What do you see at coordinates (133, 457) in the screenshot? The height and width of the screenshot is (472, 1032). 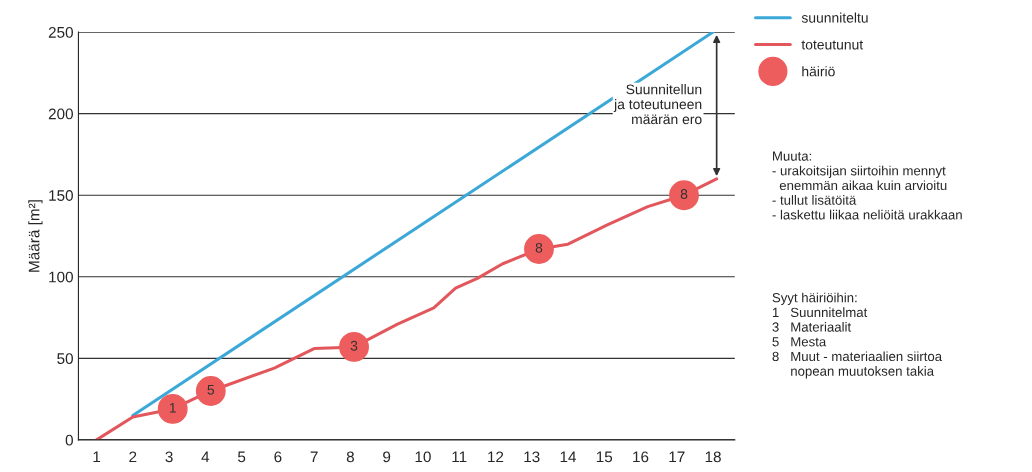 I see `x-tick-label: 2` at bounding box center [133, 457].